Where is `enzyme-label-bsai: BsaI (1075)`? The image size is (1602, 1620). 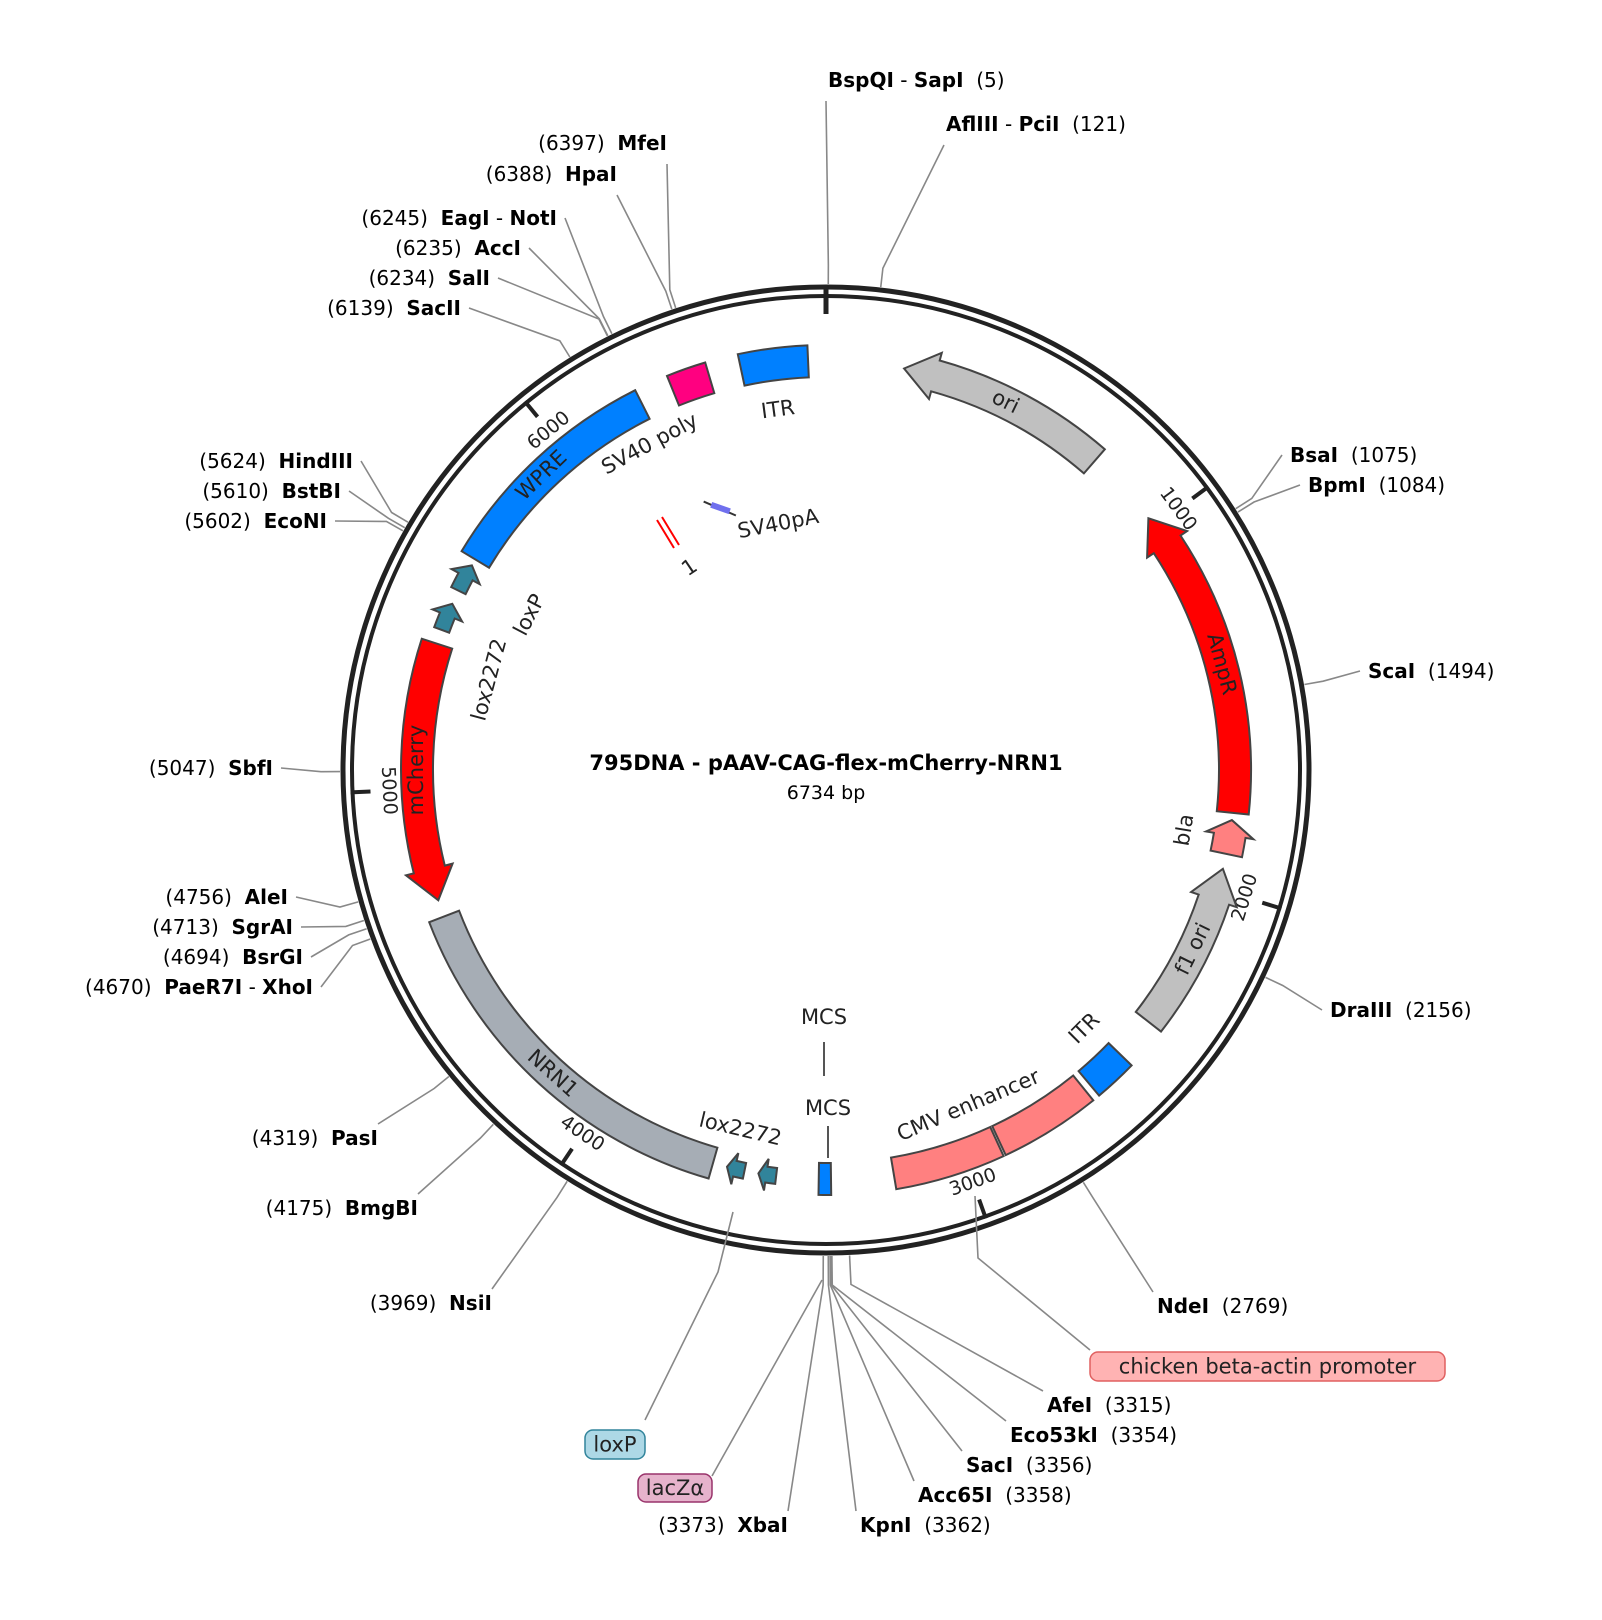 enzyme-label-bsai: BsaI (1075) is located at coordinates (1353, 455).